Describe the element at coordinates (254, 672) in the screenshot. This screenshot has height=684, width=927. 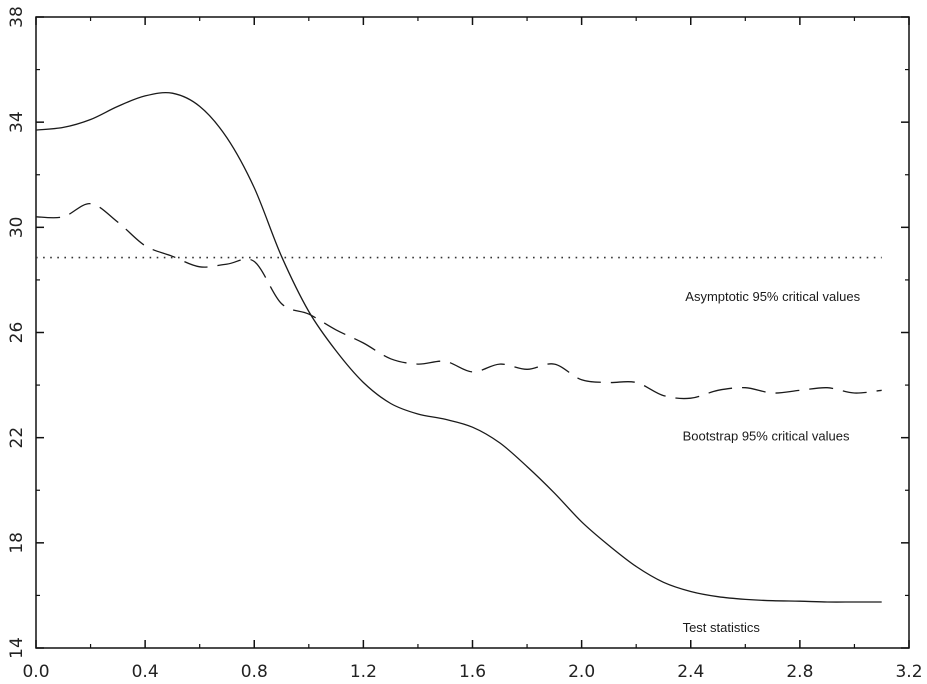
I see `x-tick-label: 0.8` at that location.